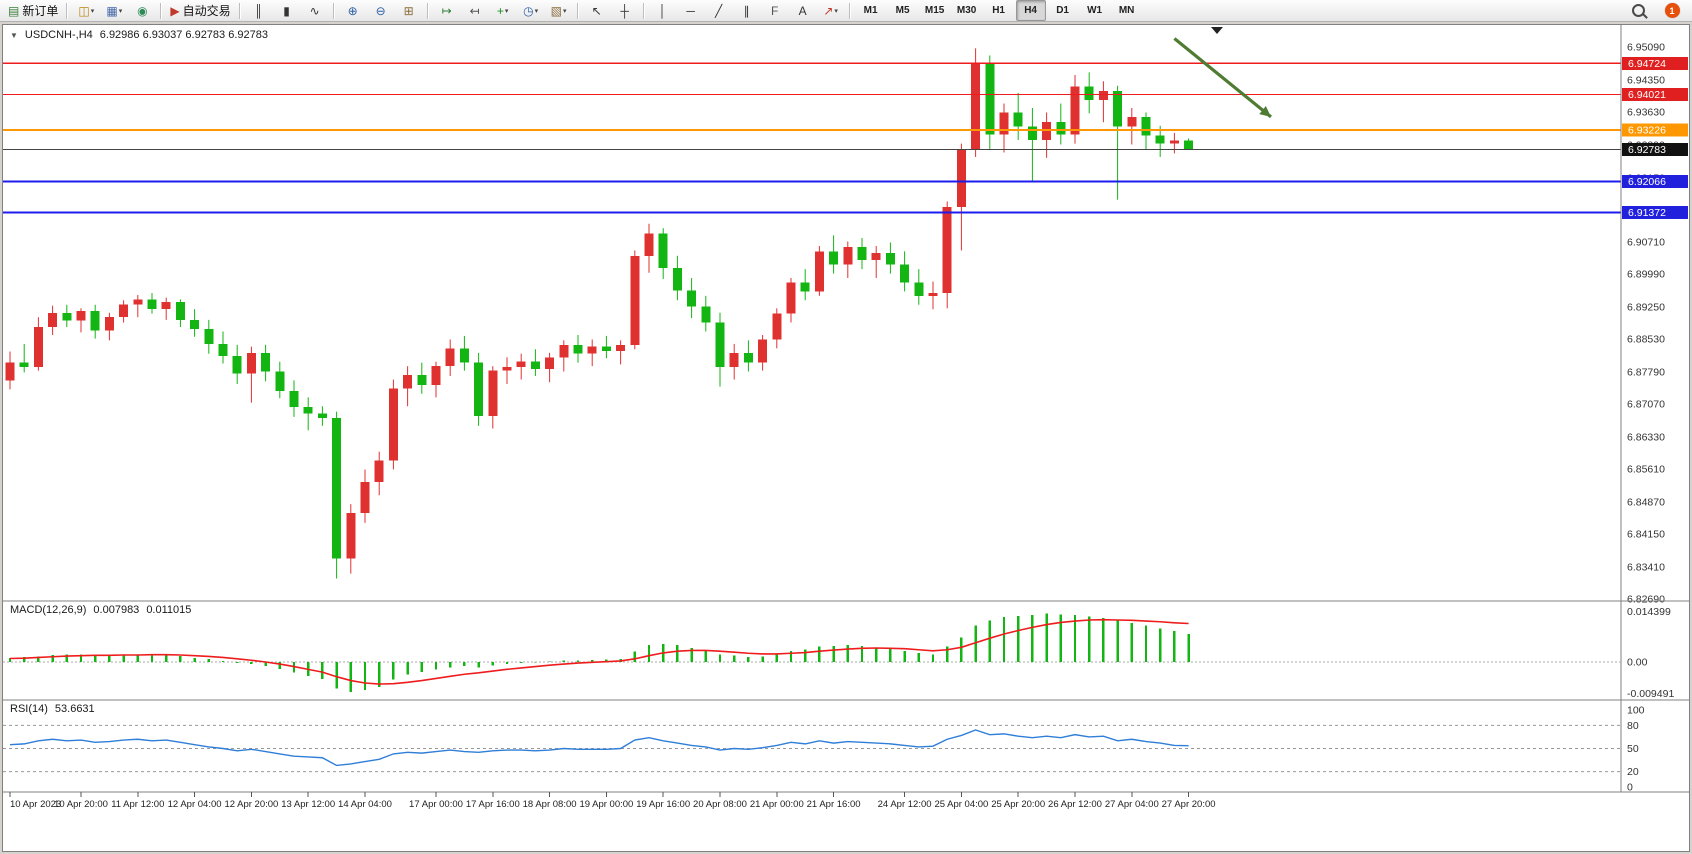 The height and width of the screenshot is (854, 1692). I want to click on cursor-button: ↖, so click(597, 10).